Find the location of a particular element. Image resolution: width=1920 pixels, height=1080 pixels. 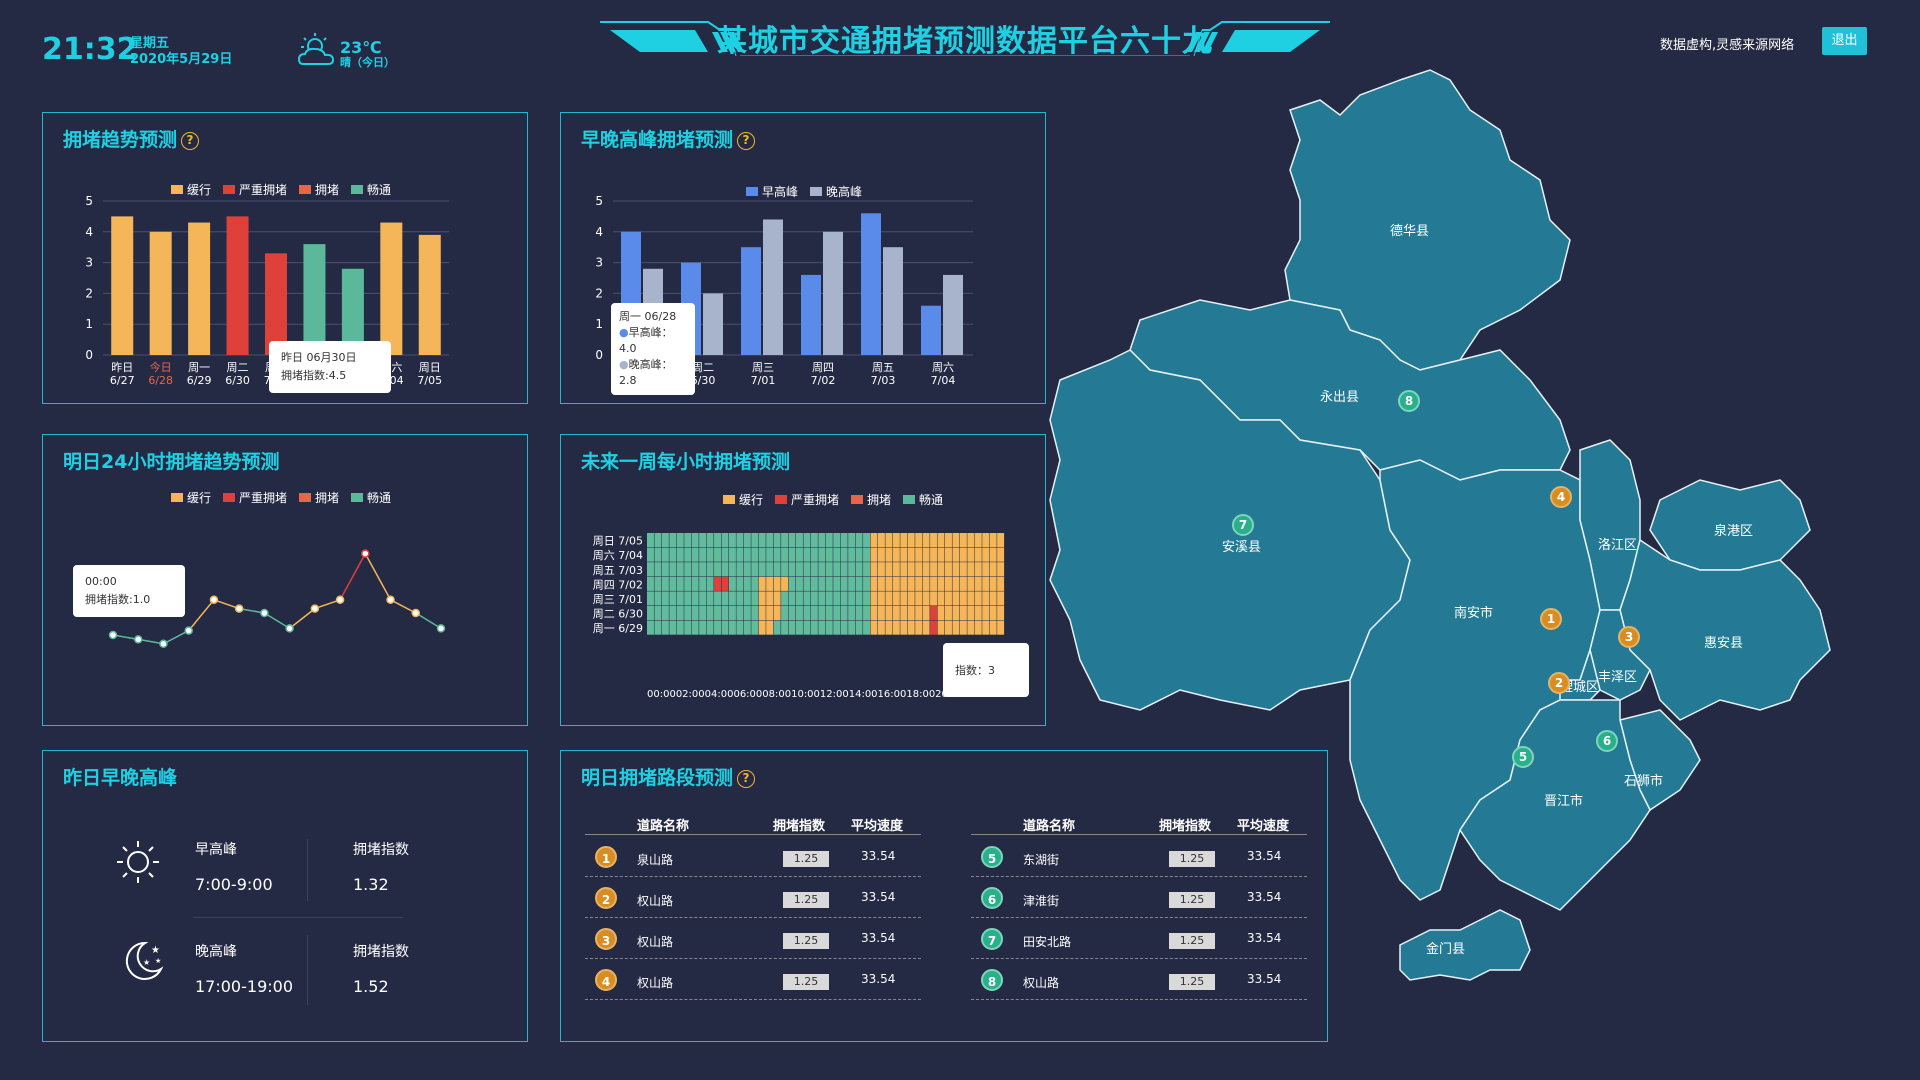

y-tick-label: 4 is located at coordinates (89, 232).